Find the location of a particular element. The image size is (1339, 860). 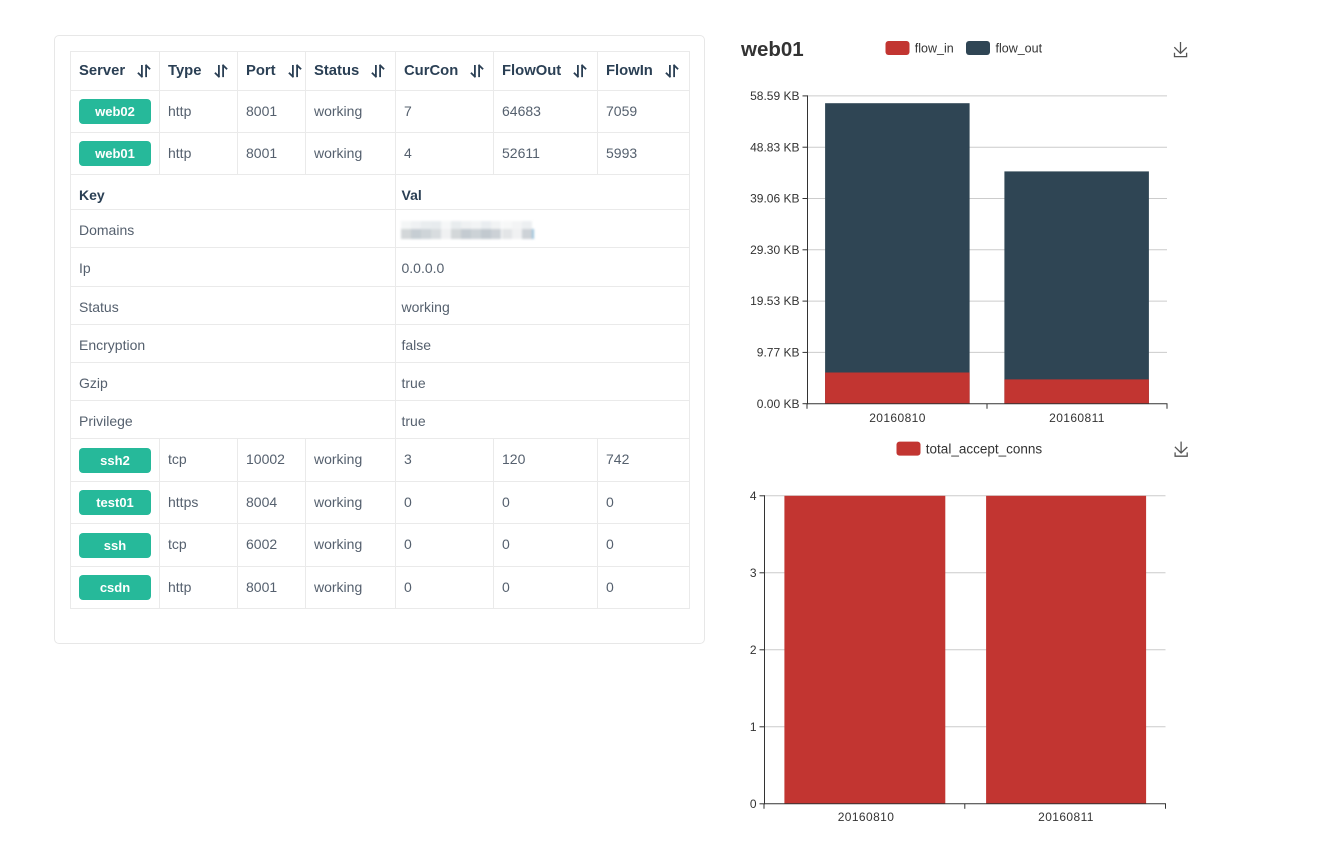

svg-text: 58.59 KB is located at coordinates (774, 96).